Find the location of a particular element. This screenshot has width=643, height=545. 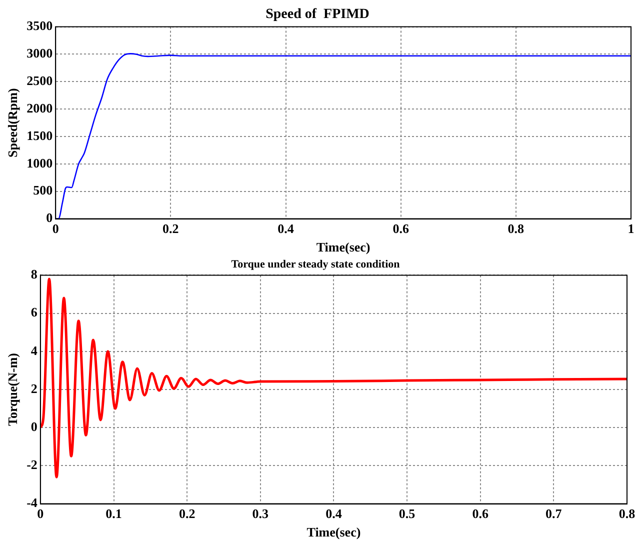

y-tick-label: 1000 is located at coordinates (39, 162).